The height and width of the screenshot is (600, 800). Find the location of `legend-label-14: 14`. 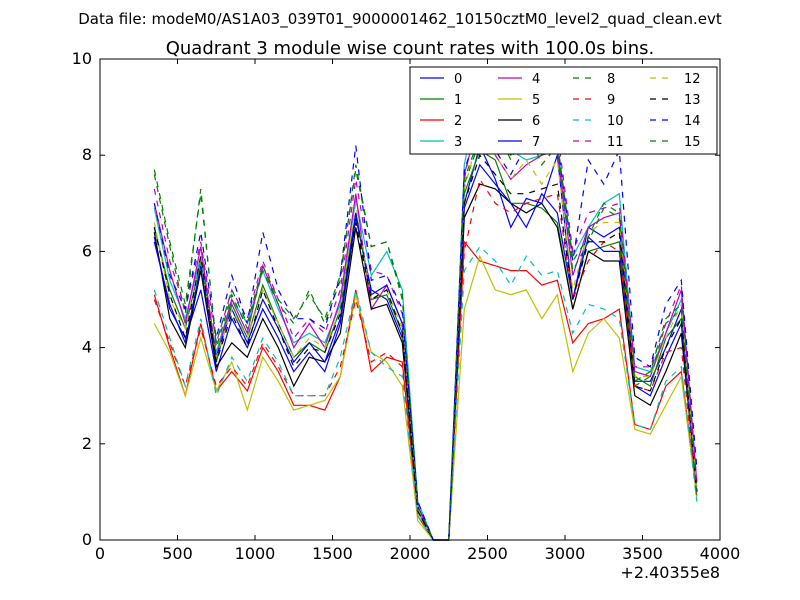

legend-label-14: 14 is located at coordinates (692, 121).